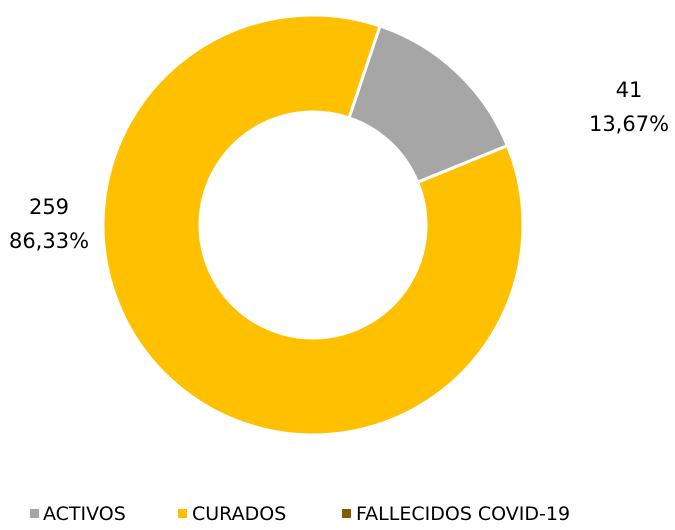  What do you see at coordinates (463, 514) in the screenshot?
I see `legend-label-fallecidos-covid-19: FALLECIDOS COVID-19` at bounding box center [463, 514].